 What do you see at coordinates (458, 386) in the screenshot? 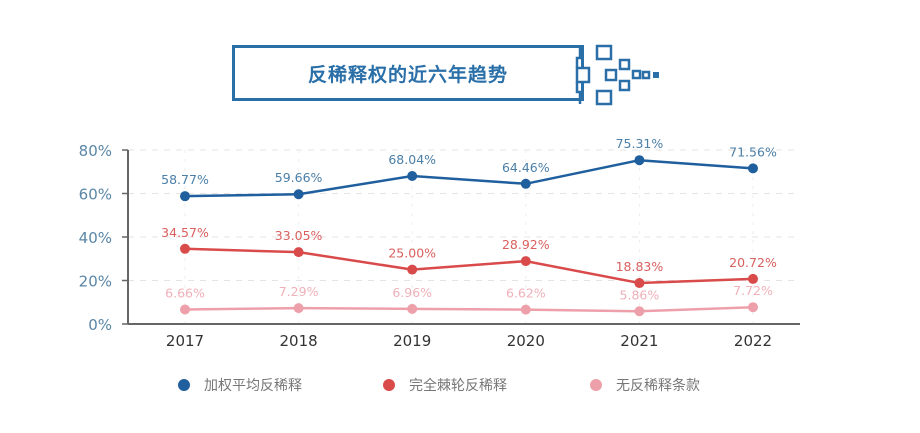
I see `legend-label: 完全棘轮反稀释` at bounding box center [458, 386].